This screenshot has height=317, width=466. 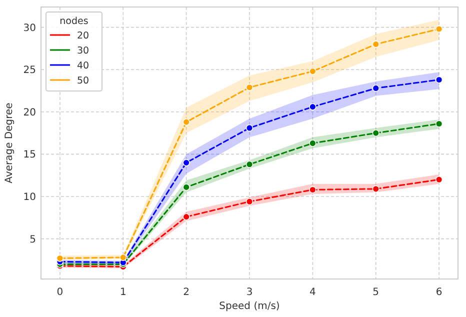 What do you see at coordinates (439, 292) in the screenshot?
I see `x-tick-label: 6` at bounding box center [439, 292].